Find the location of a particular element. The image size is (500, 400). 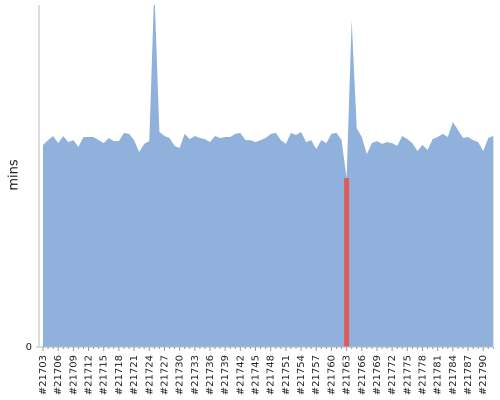

x-tick-label: #21757 is located at coordinates (316, 375).